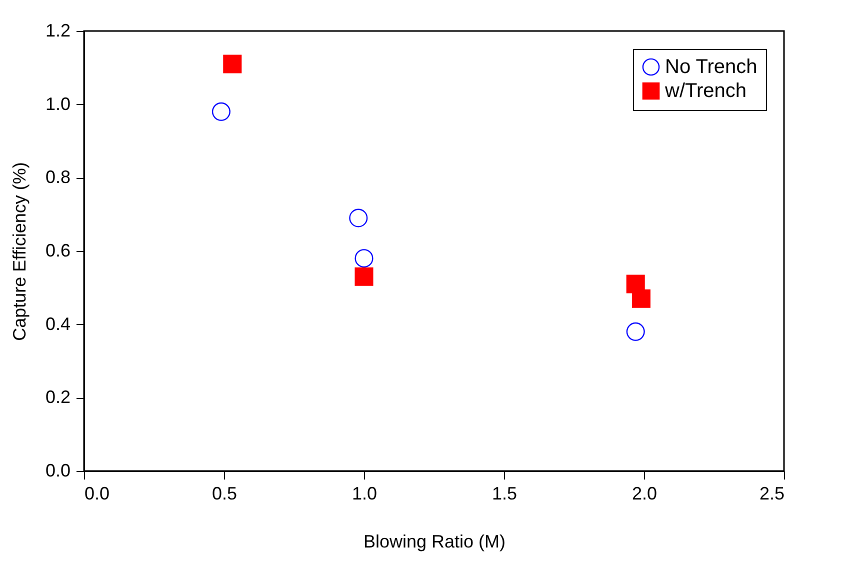  I want to click on legend-label: w/Trench, so click(705, 91).